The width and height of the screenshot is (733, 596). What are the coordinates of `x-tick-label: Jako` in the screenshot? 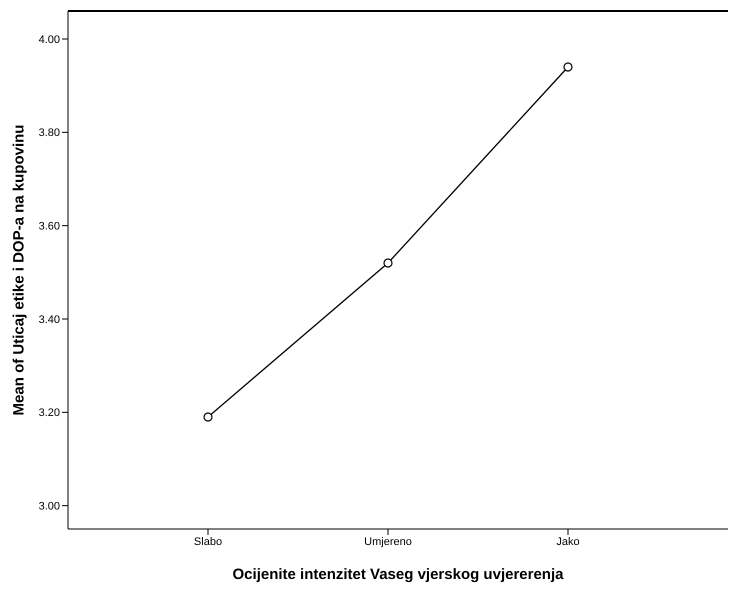 It's located at (568, 542).